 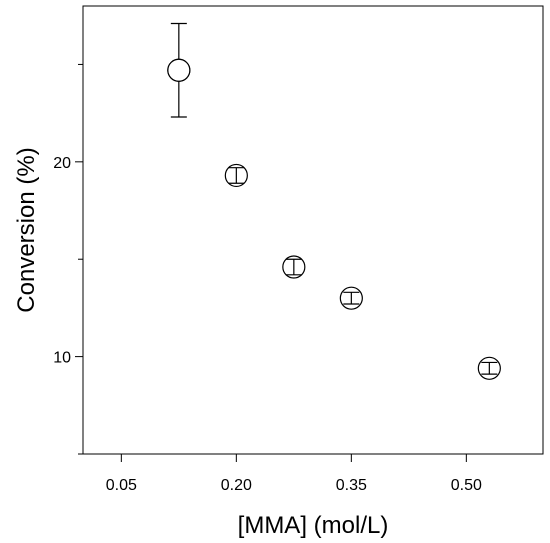 What do you see at coordinates (121, 485) in the screenshot?
I see `x-tick-label: 0.05` at bounding box center [121, 485].